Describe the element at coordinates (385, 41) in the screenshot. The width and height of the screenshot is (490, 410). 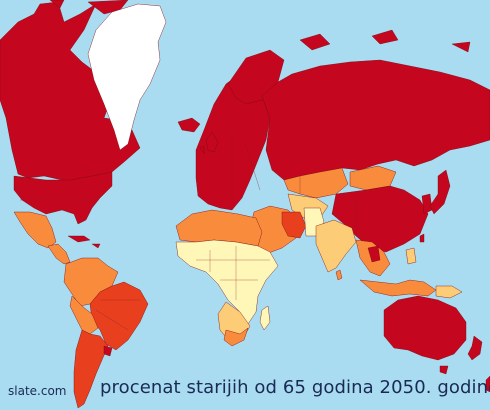
I see `region-arctic-russia-islands` at that location.